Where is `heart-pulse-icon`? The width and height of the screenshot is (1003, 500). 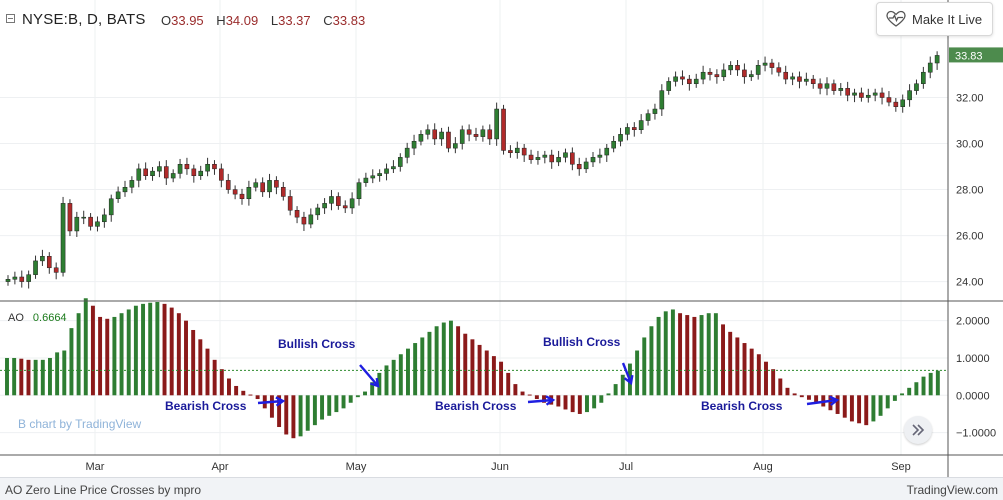
heart-pulse-icon is located at coordinates (896, 18).